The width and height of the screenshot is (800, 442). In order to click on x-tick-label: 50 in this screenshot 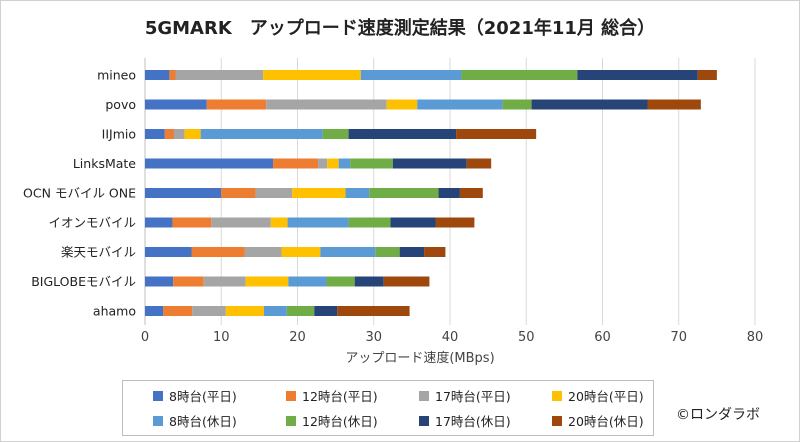, I will do `click(526, 337)`.